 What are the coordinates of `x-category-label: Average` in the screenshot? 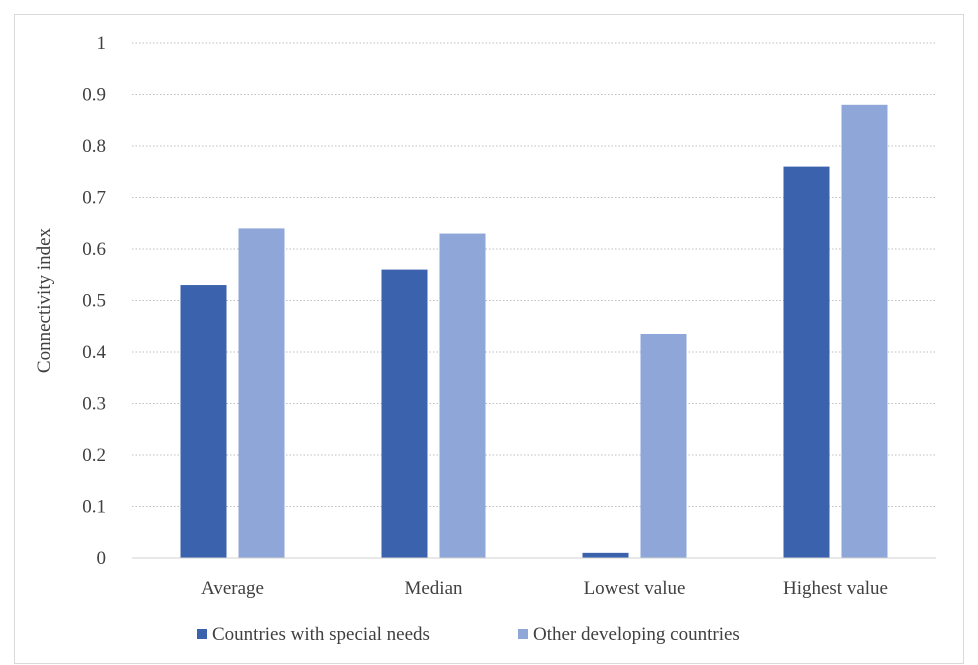 It's located at (232, 588).